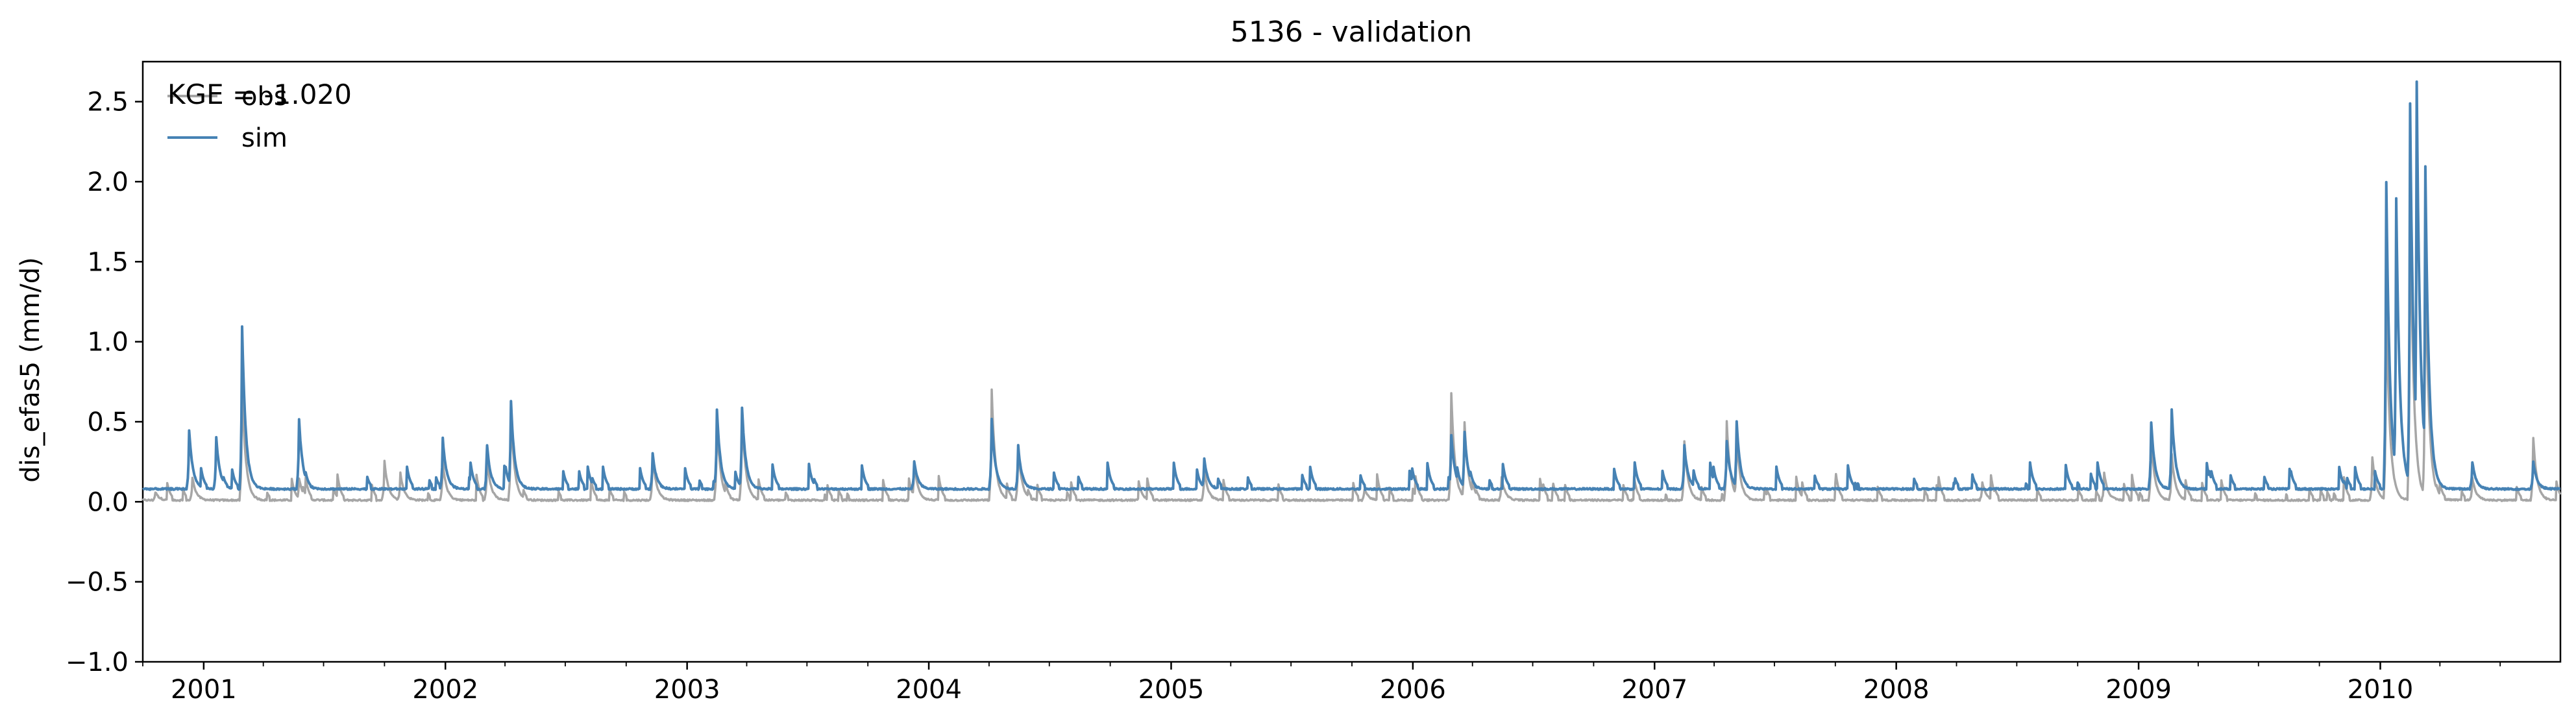 The image size is (2576, 728). I want to click on x-tick-label: 2004, so click(929, 690).